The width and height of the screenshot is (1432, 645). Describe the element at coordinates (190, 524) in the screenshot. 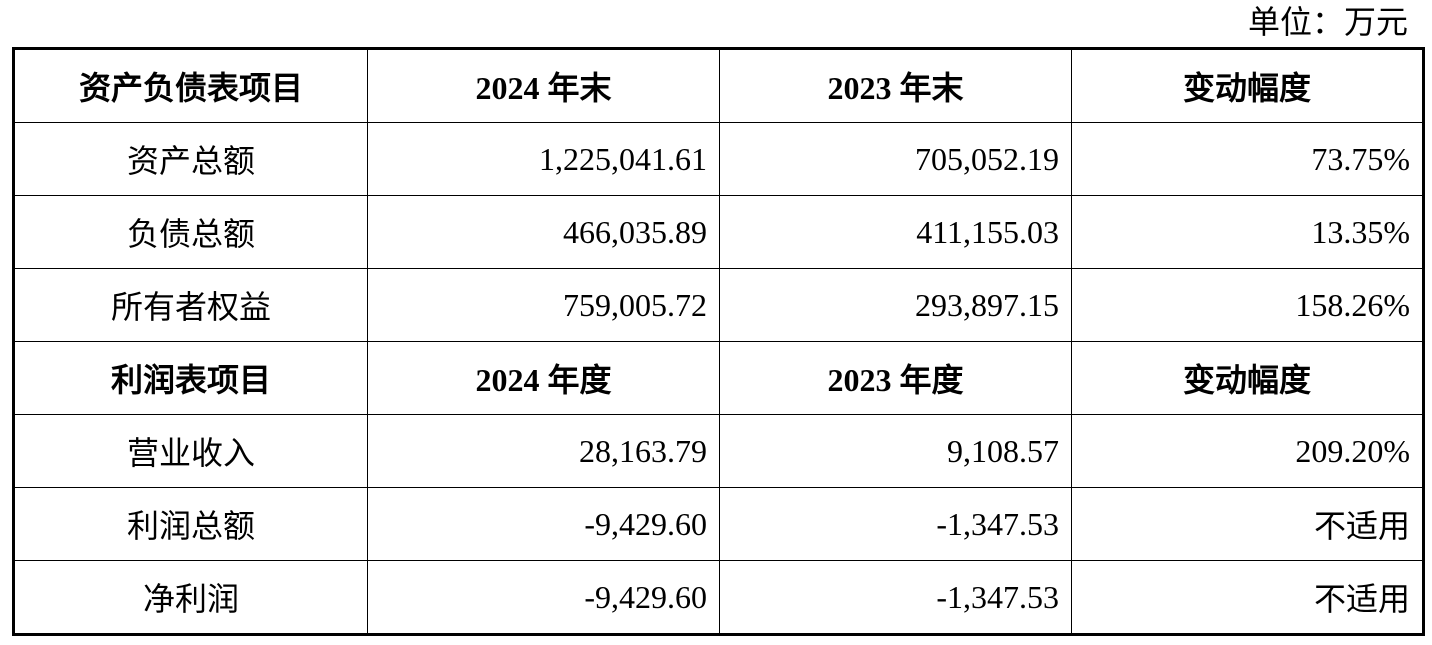

I see `cell: 利润总额` at that location.